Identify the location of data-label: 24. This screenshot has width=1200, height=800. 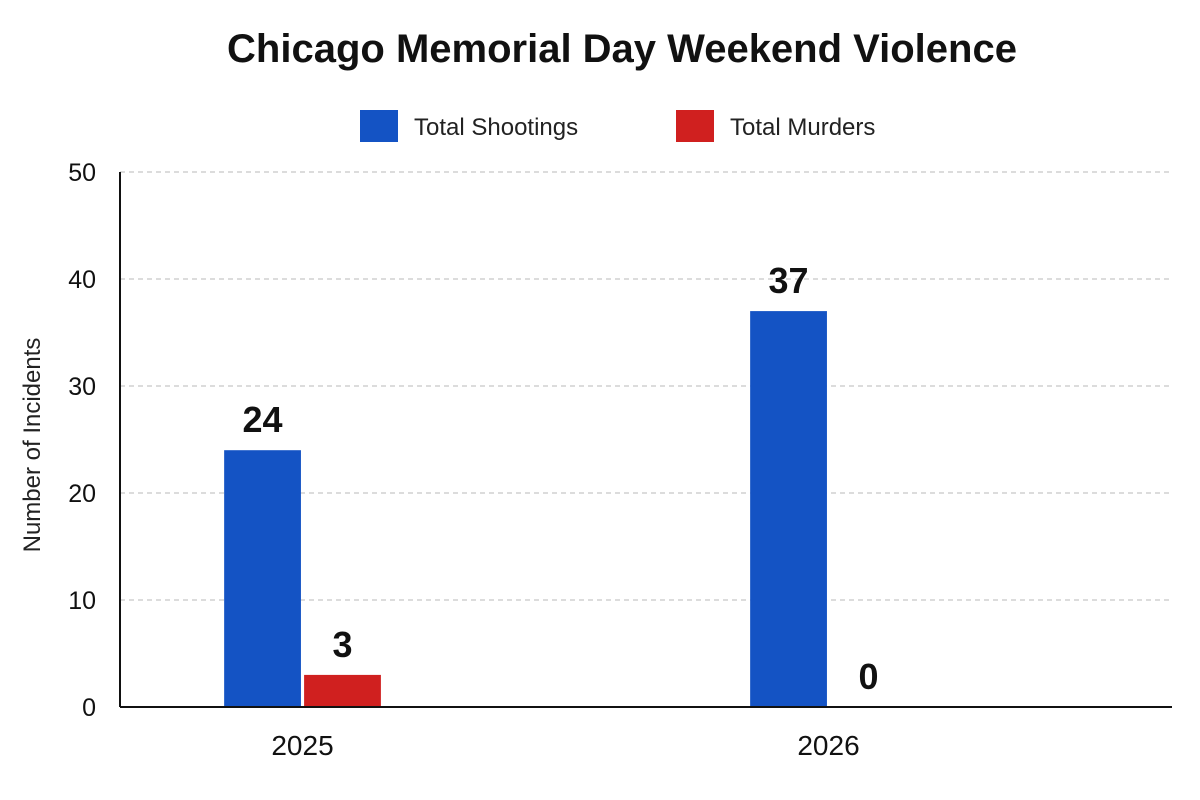
(263, 419).